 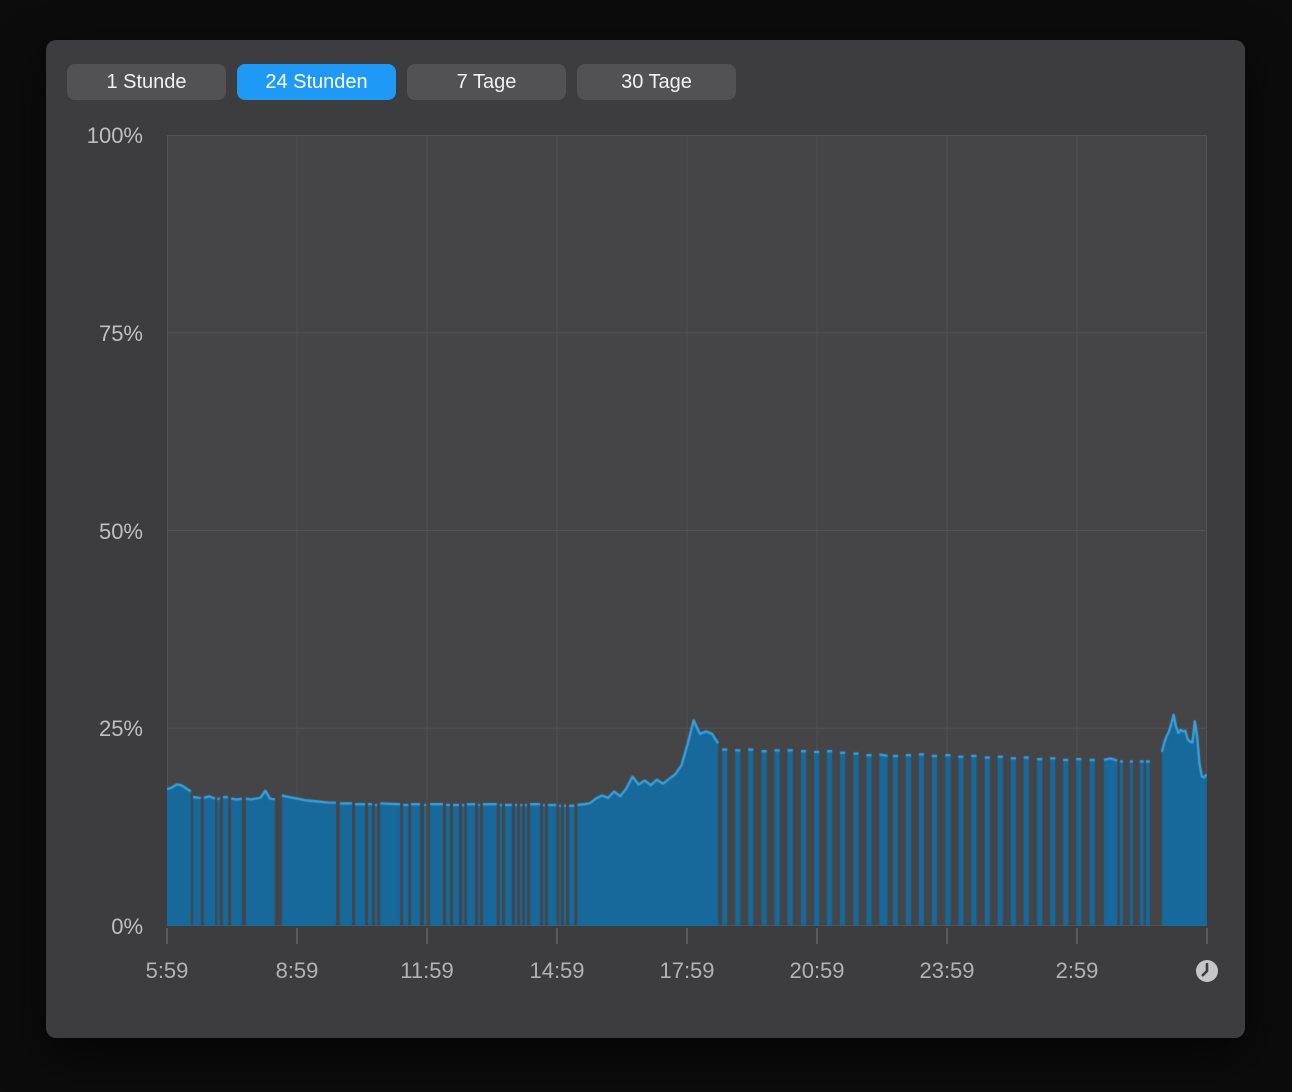 I want to click on y-axis-label: 50%, so click(x=120, y=531).